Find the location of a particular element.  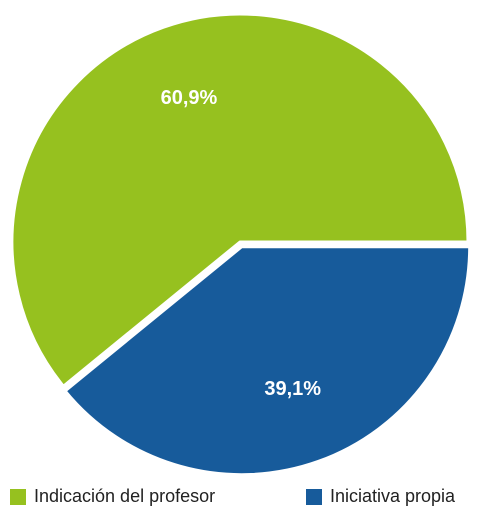

legend-label-indicacion-del-profesor: Indicación del profesor is located at coordinates (125, 496).